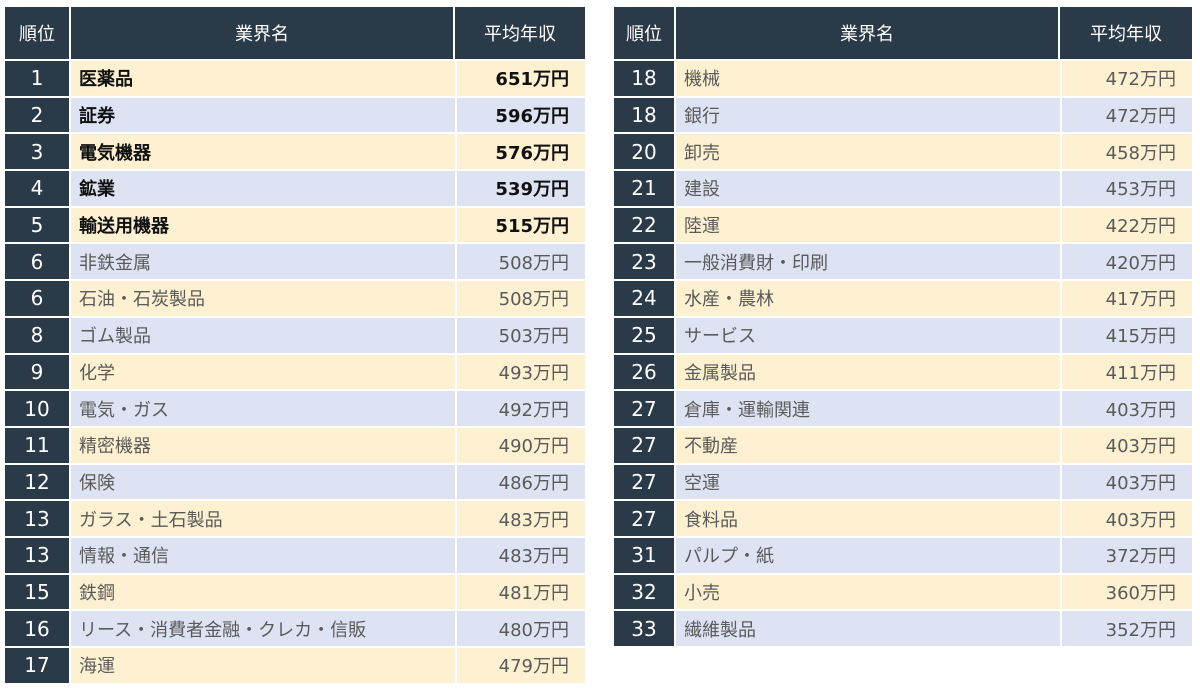  Describe the element at coordinates (520, 78) in the screenshot. I see `salary-cell: 651万円` at that location.